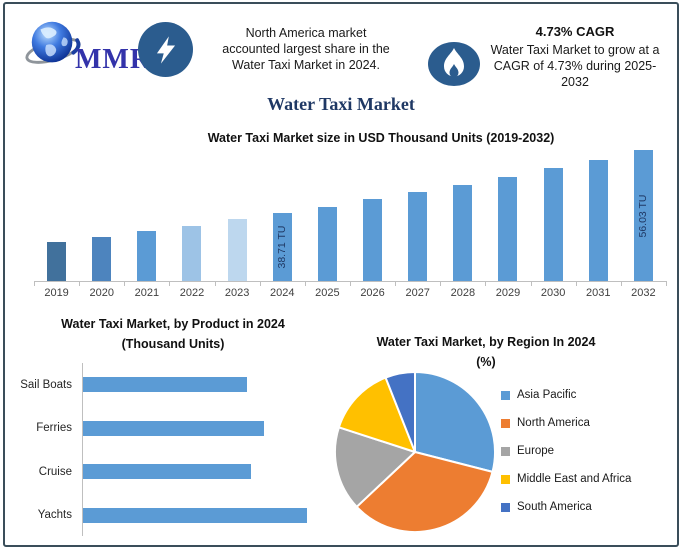  What do you see at coordinates (400, 412) in the screenshot?
I see `pie-slice-south-america` at bounding box center [400, 412].